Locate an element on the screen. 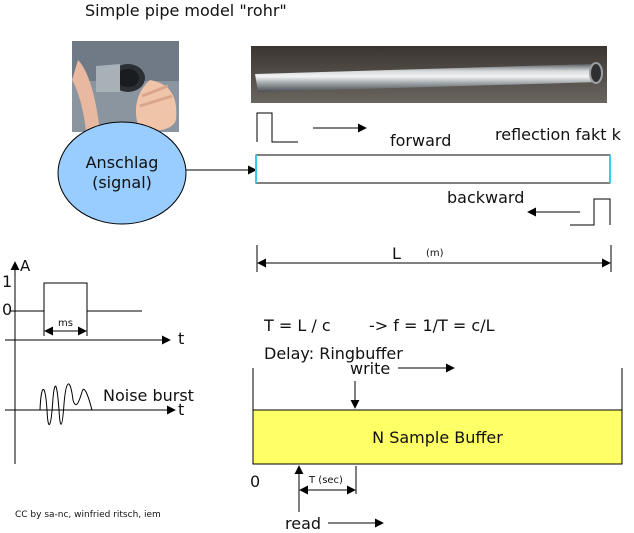  buffer-origin-label: 0 is located at coordinates (255, 481).